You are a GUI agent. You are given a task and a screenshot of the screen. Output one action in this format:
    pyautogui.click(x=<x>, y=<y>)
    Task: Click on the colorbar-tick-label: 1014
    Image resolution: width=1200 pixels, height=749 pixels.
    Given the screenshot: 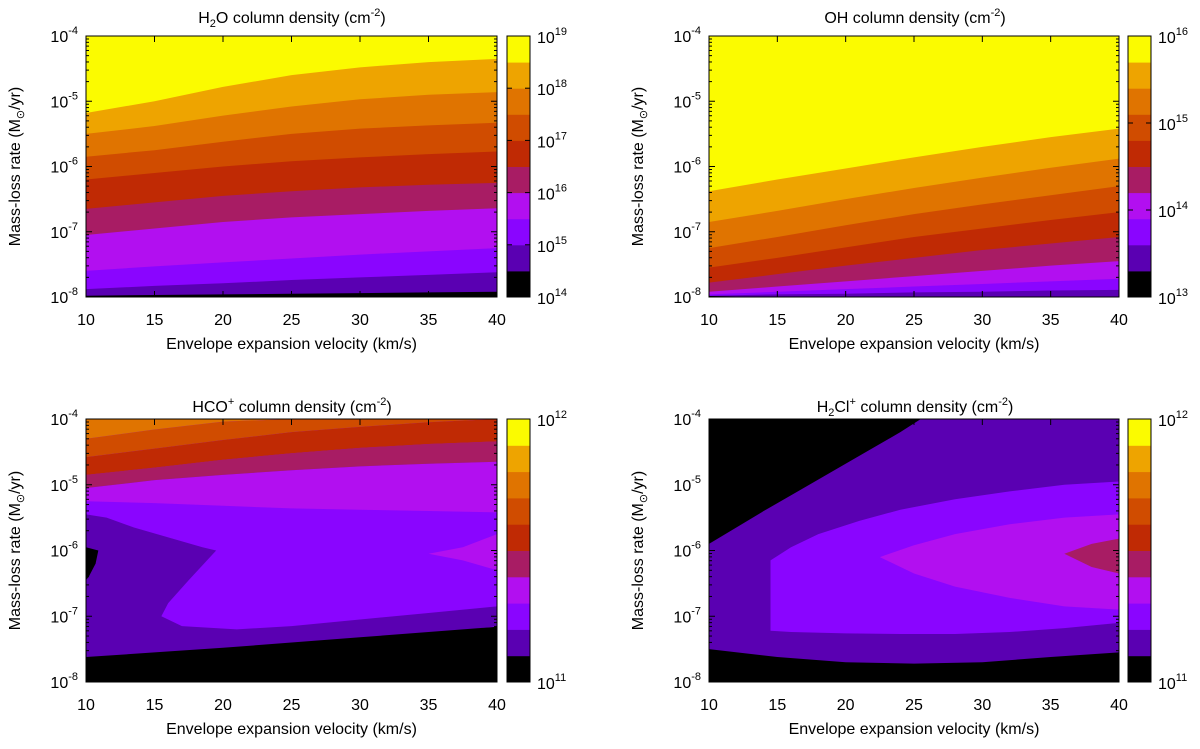 What is the action you would take?
    pyautogui.click(x=552, y=297)
    